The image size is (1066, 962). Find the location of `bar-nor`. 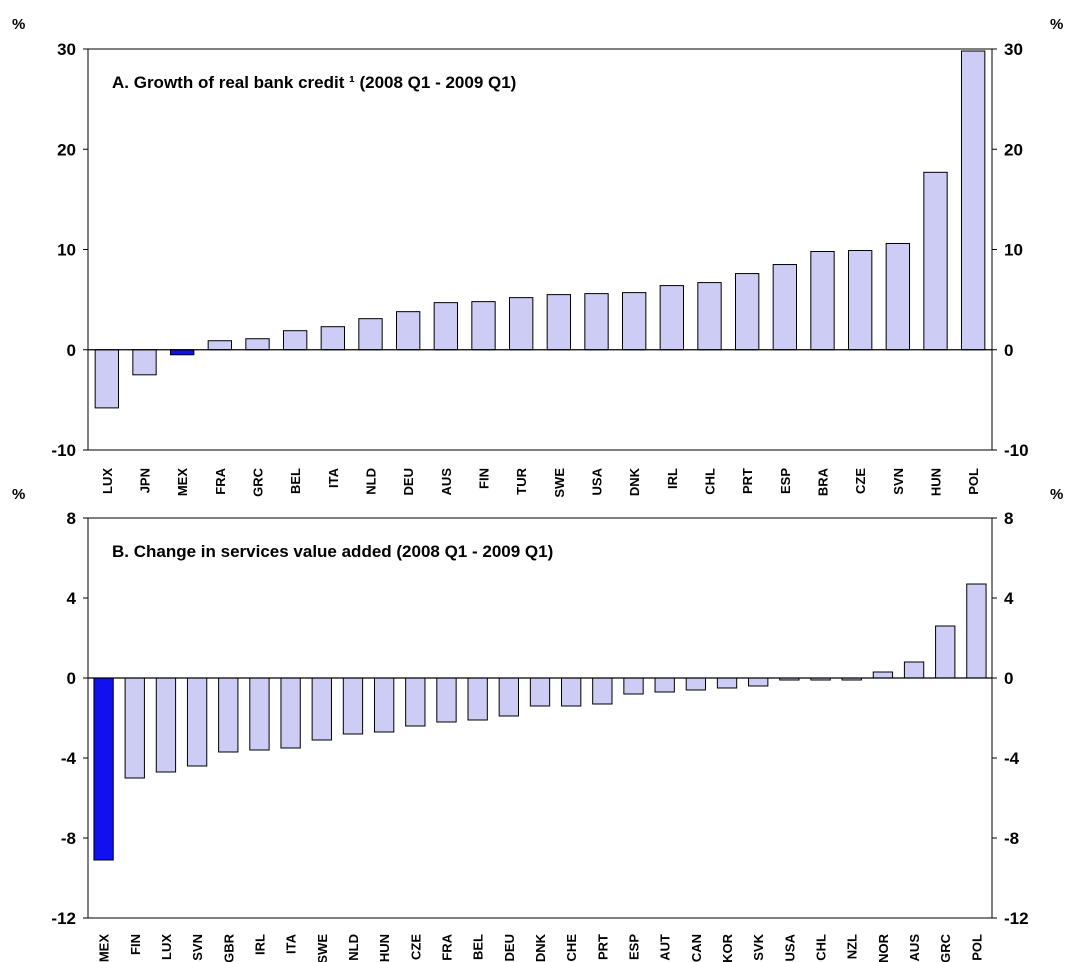

bar-nor is located at coordinates (883, 675).